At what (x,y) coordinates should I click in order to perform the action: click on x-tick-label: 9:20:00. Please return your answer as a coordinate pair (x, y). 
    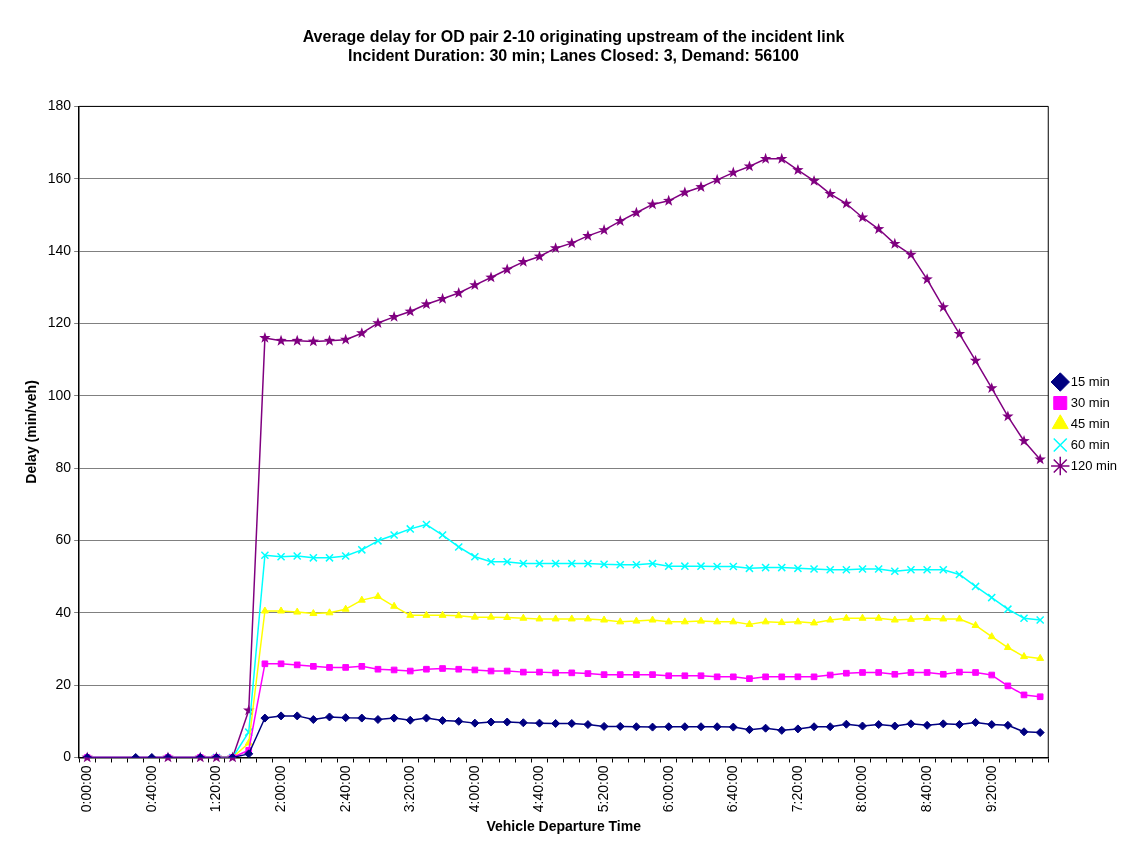
    Looking at the image, I should click on (990, 789).